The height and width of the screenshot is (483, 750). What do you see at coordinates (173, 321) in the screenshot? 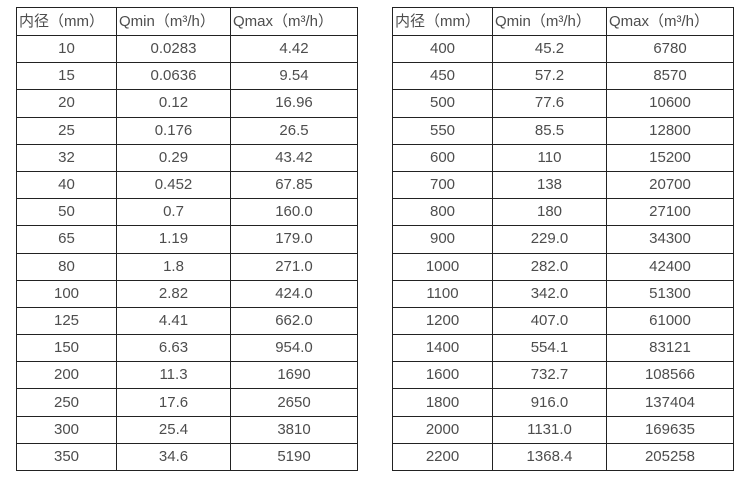
I see `table-cell: 4.41` at bounding box center [173, 321].